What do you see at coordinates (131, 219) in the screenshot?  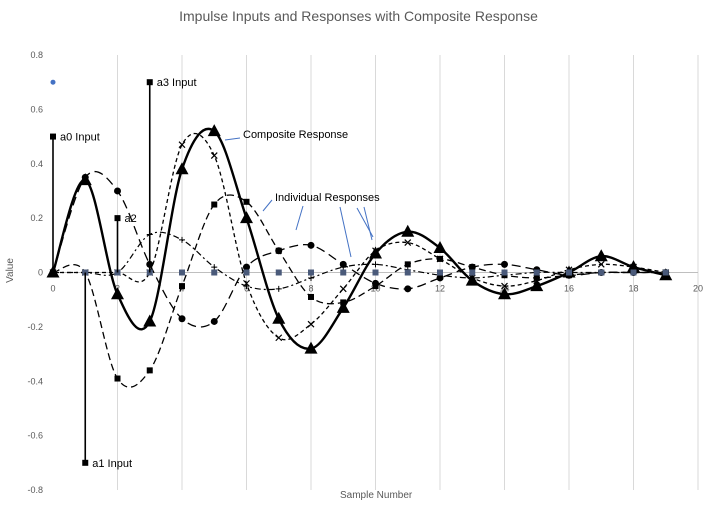 I see `impulse-label: a2` at bounding box center [131, 219].